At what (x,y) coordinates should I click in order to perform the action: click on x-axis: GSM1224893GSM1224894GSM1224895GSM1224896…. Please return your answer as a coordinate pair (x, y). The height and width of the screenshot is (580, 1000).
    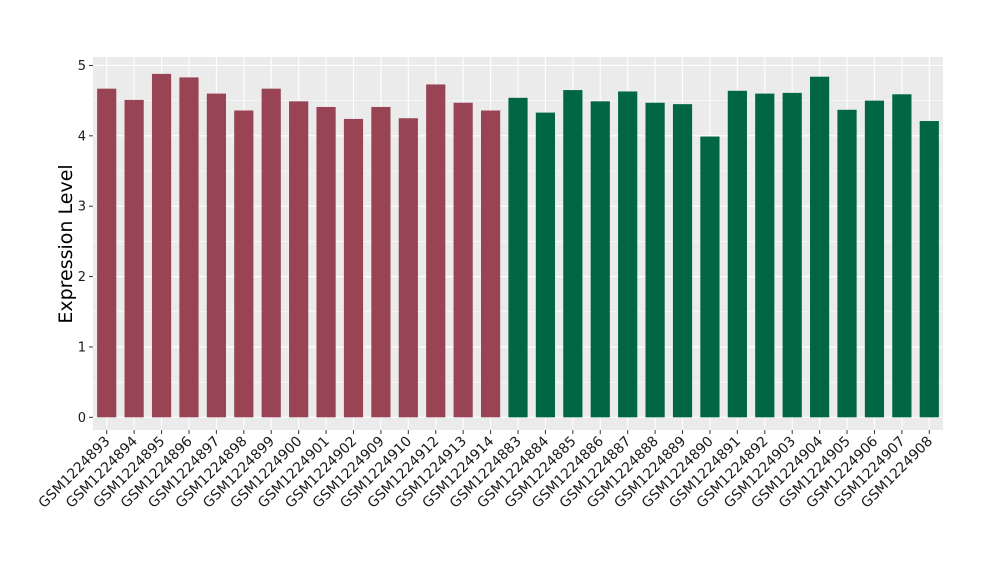
    Looking at the image, I should click on (486, 470).